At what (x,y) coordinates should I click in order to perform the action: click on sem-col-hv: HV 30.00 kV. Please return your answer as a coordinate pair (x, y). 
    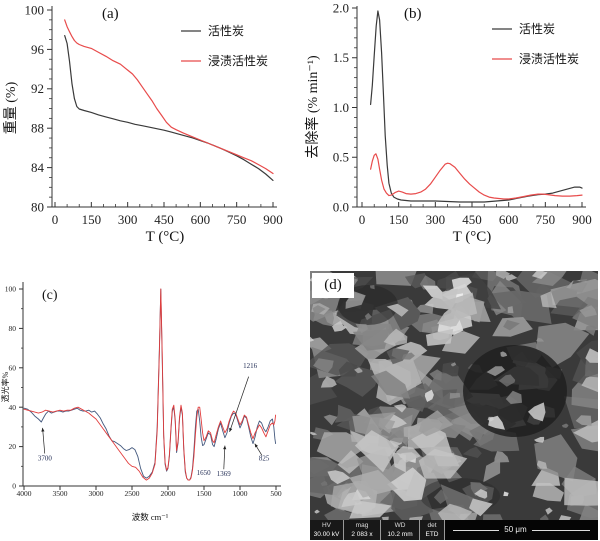
    Looking at the image, I should click on (327, 530).